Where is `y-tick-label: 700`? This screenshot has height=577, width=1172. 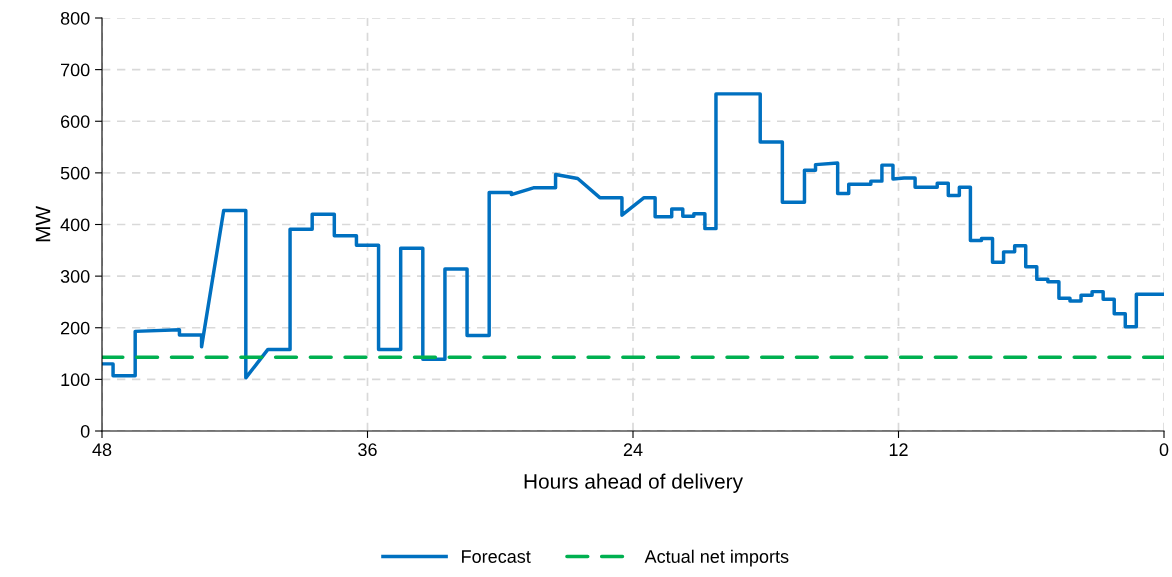
y-tick-label: 700 is located at coordinates (75, 70).